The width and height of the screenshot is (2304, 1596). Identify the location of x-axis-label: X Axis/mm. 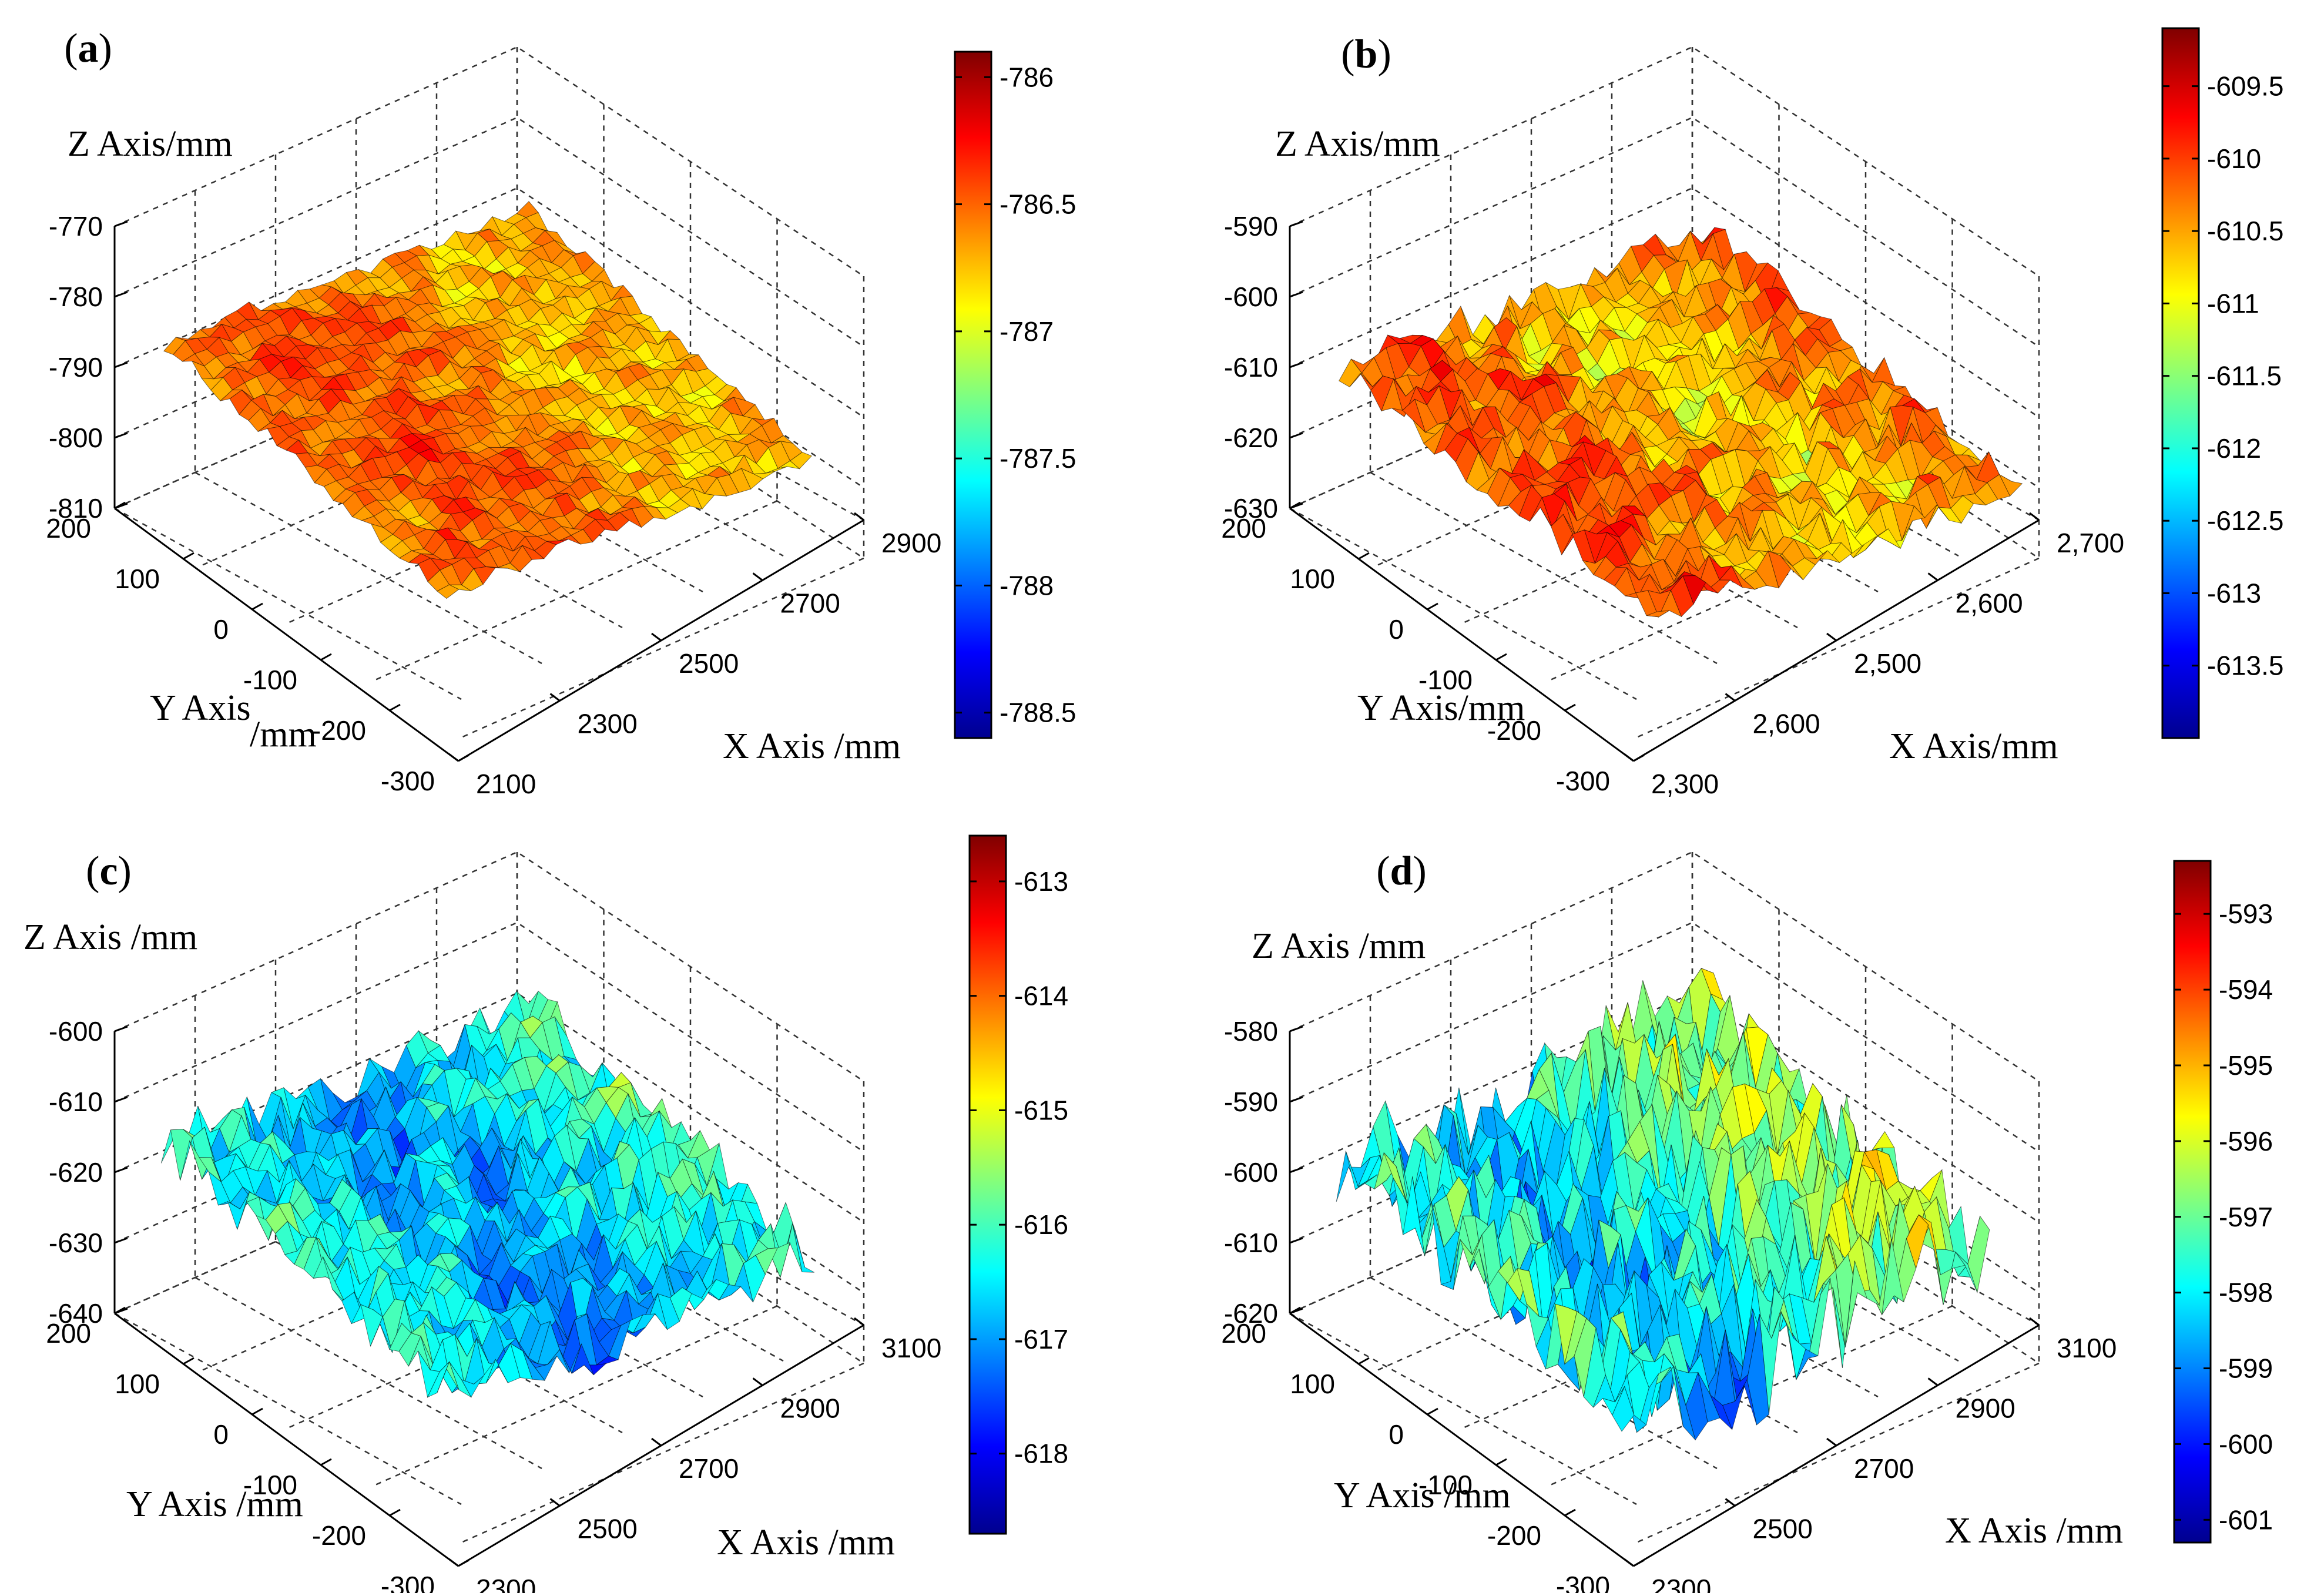
(1974, 746).